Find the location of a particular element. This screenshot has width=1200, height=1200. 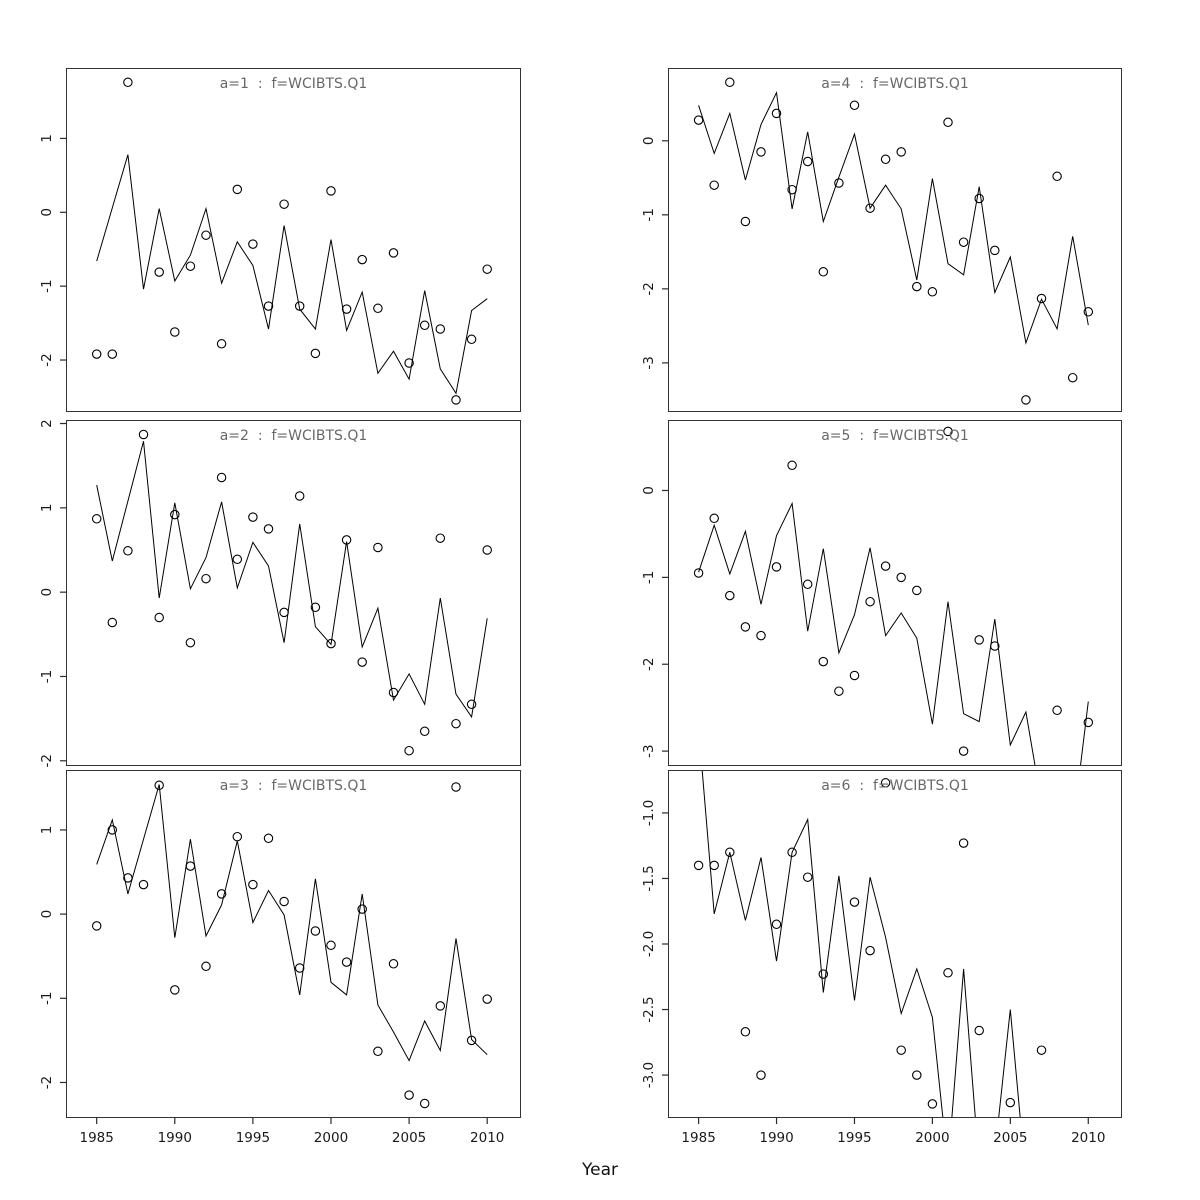

x-tick-label: 2010 is located at coordinates (487, 1138).